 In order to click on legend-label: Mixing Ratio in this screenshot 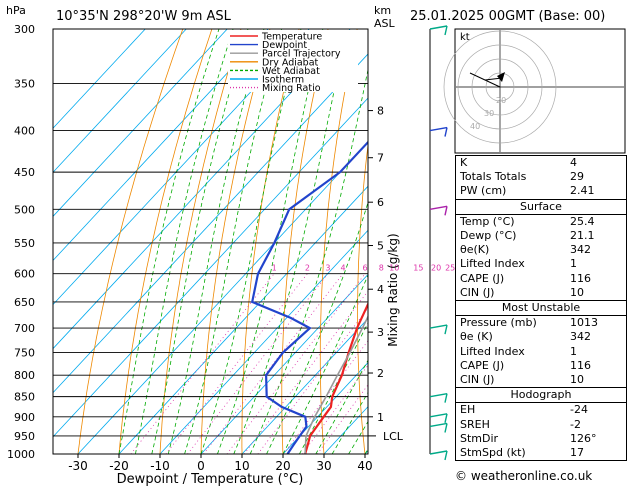, I will do `click(291, 88)`.